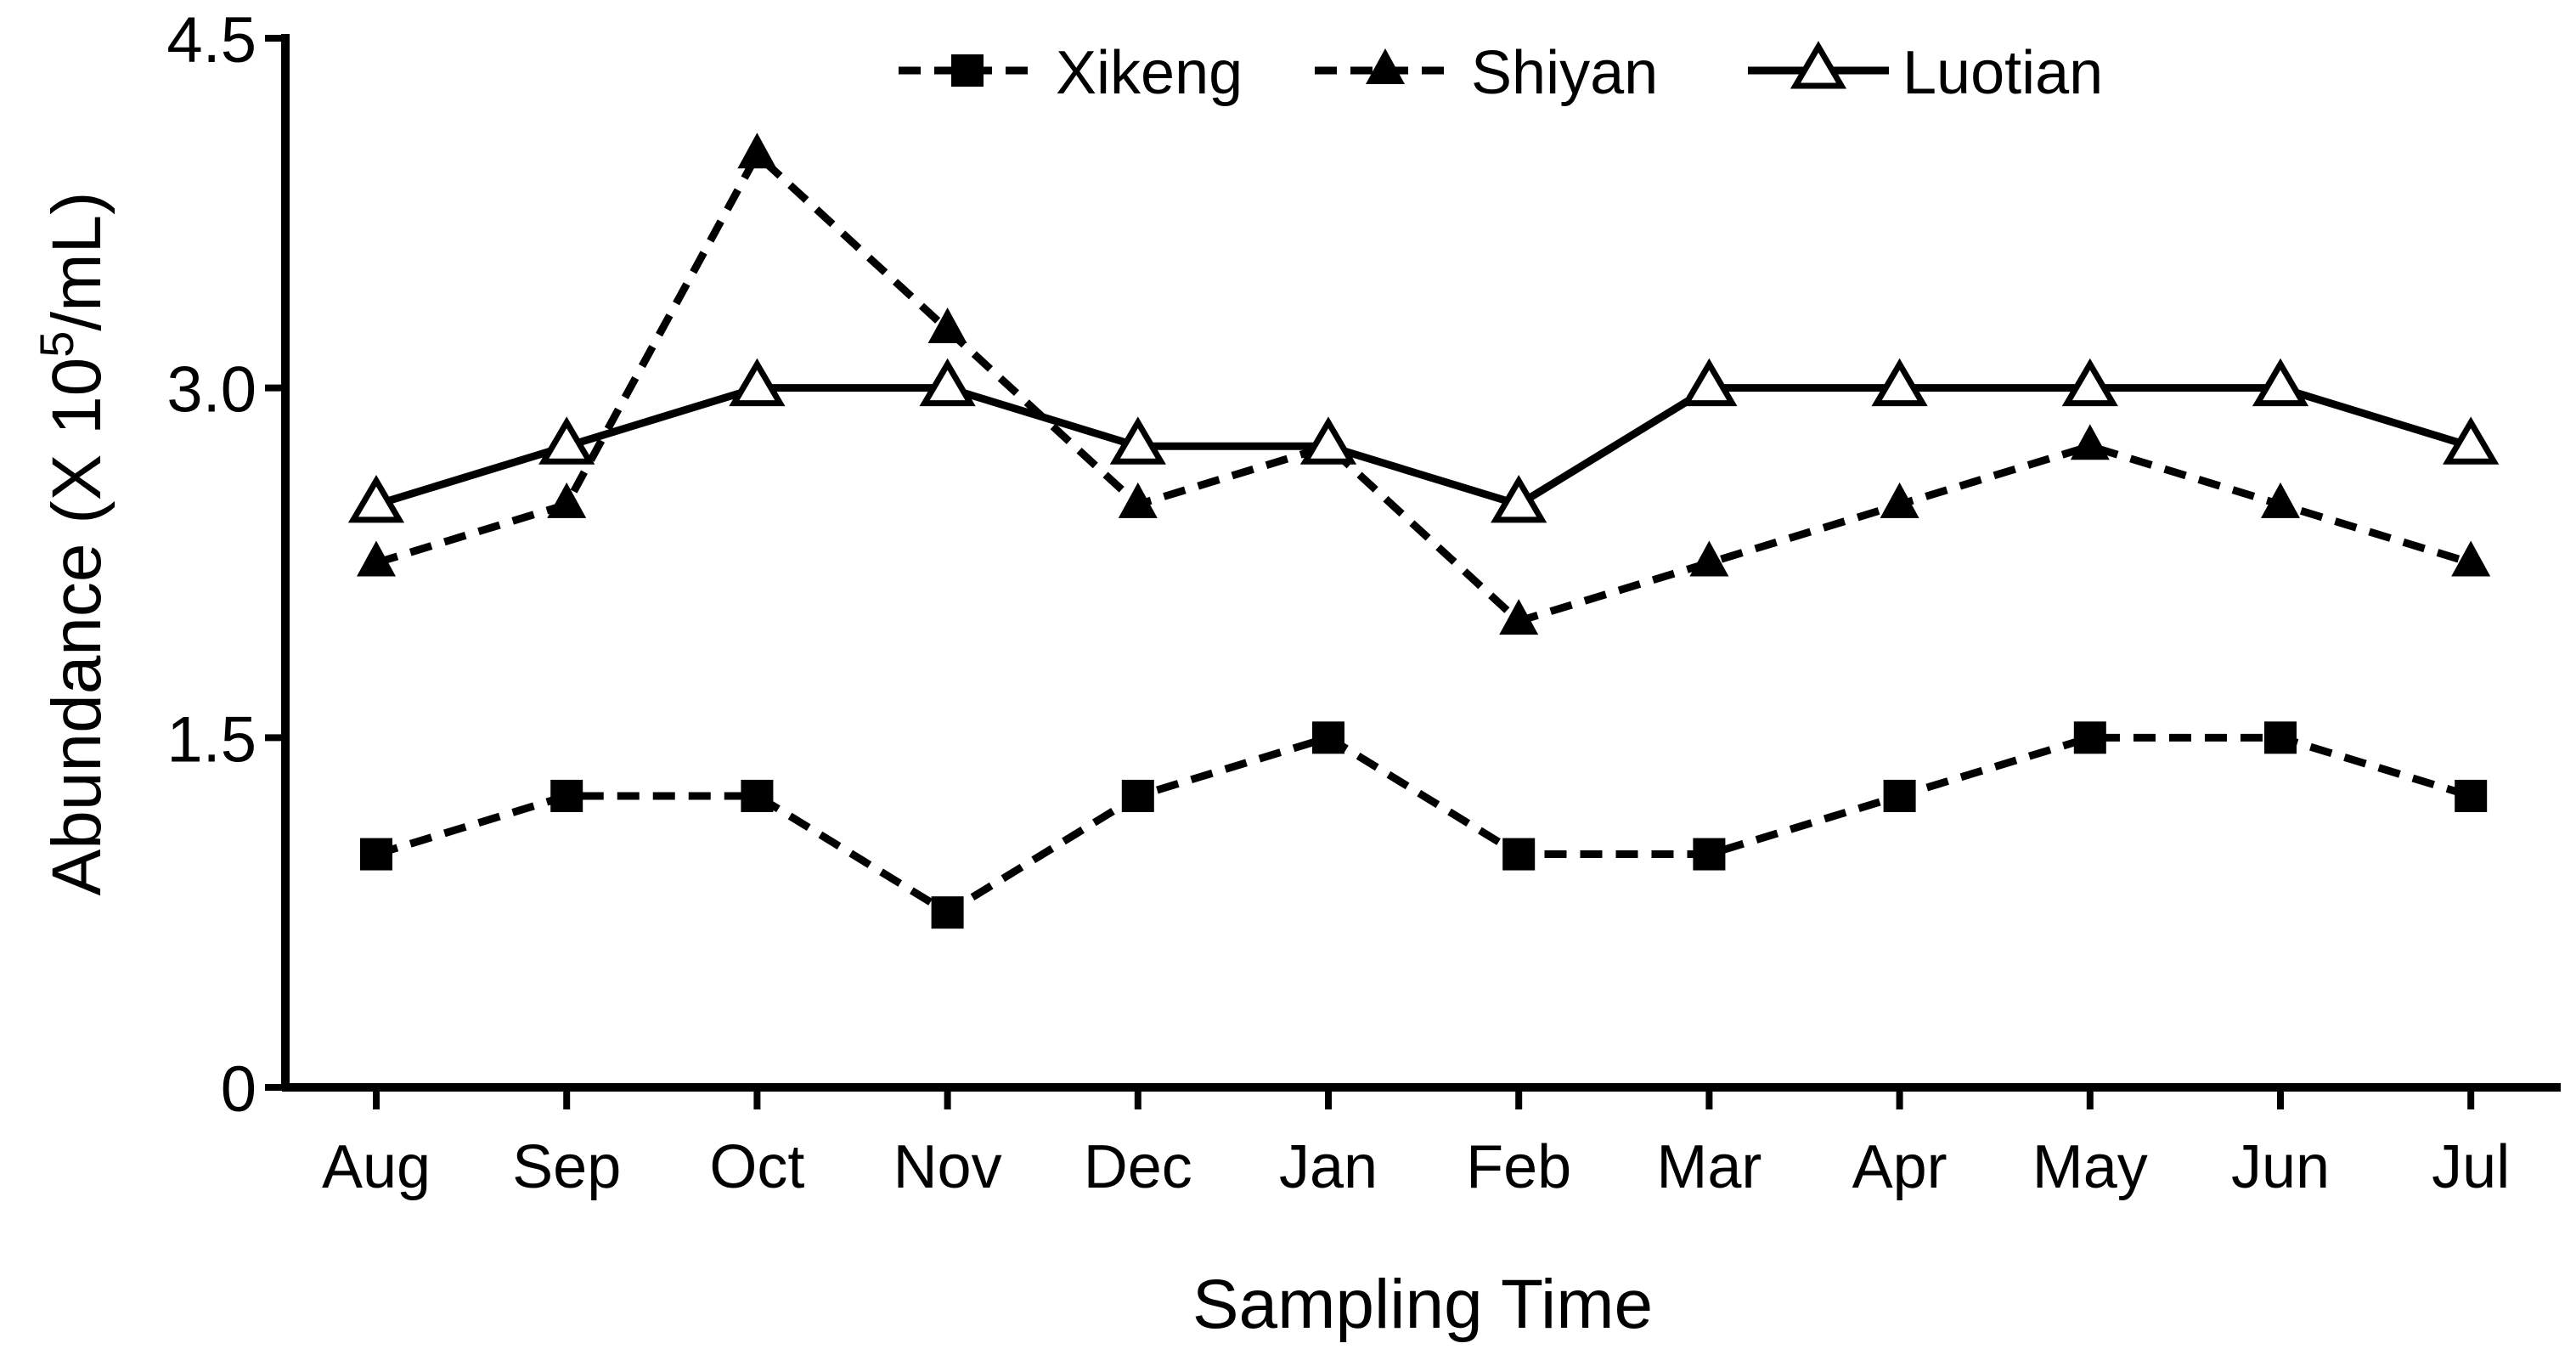  Describe the element at coordinates (566, 1167) in the screenshot. I see `x-tick-label: Sep` at that location.